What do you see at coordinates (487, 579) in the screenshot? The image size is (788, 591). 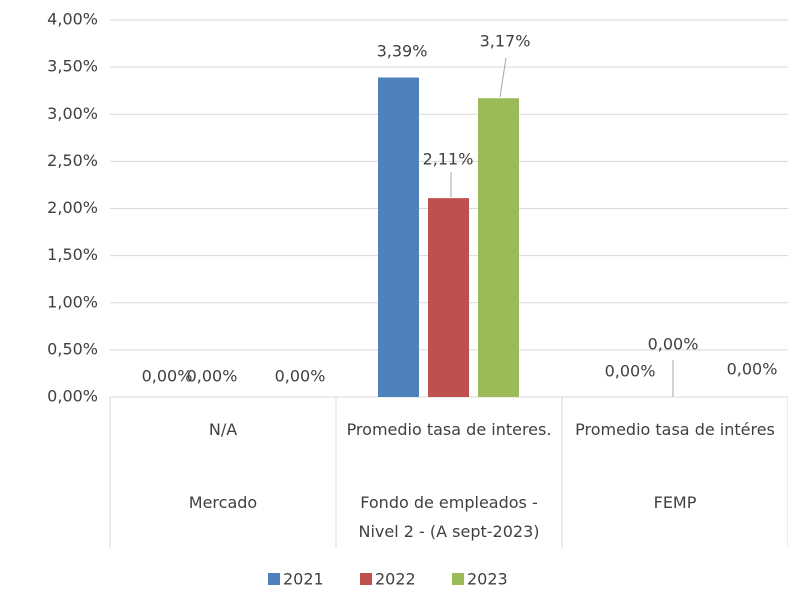 I see `legend-label: 2023` at bounding box center [487, 579].